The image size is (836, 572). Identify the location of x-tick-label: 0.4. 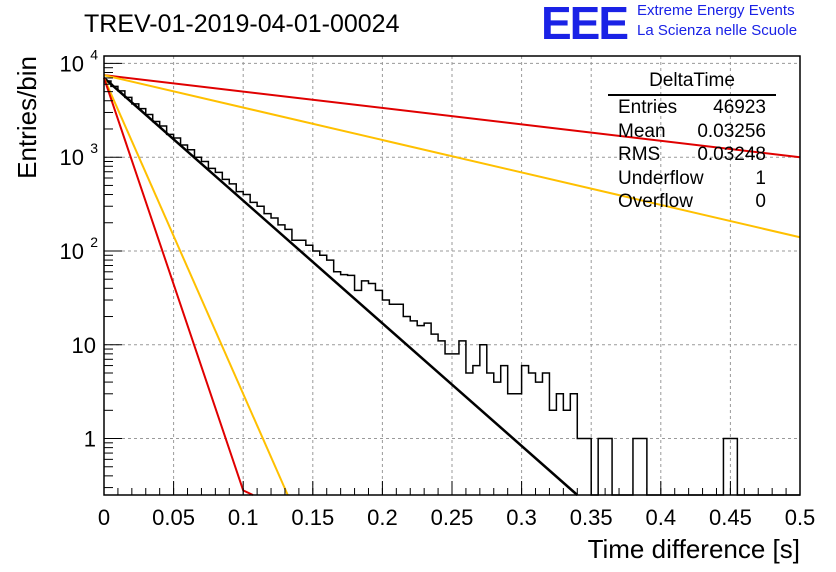
(661, 517).